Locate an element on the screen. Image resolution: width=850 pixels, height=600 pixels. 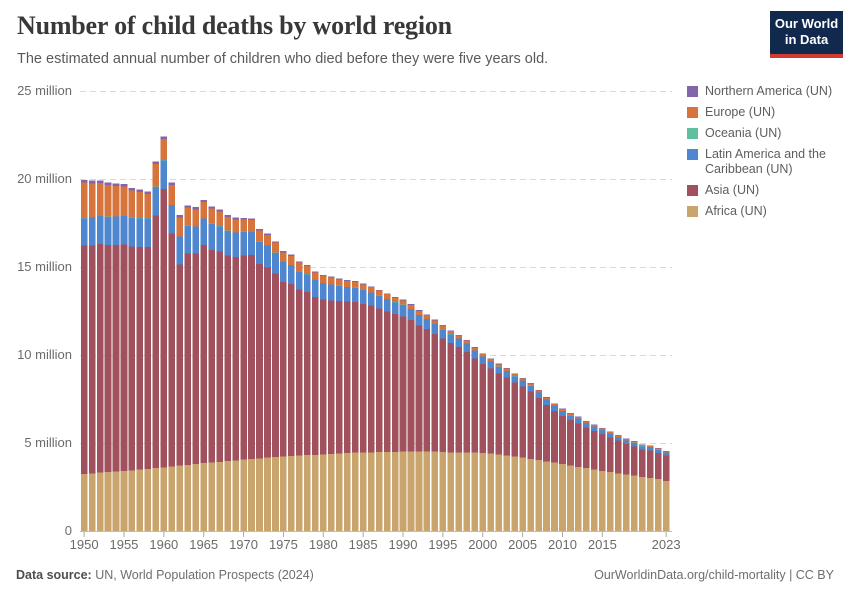
bar-1972-europe is located at coordinates (259, 236).